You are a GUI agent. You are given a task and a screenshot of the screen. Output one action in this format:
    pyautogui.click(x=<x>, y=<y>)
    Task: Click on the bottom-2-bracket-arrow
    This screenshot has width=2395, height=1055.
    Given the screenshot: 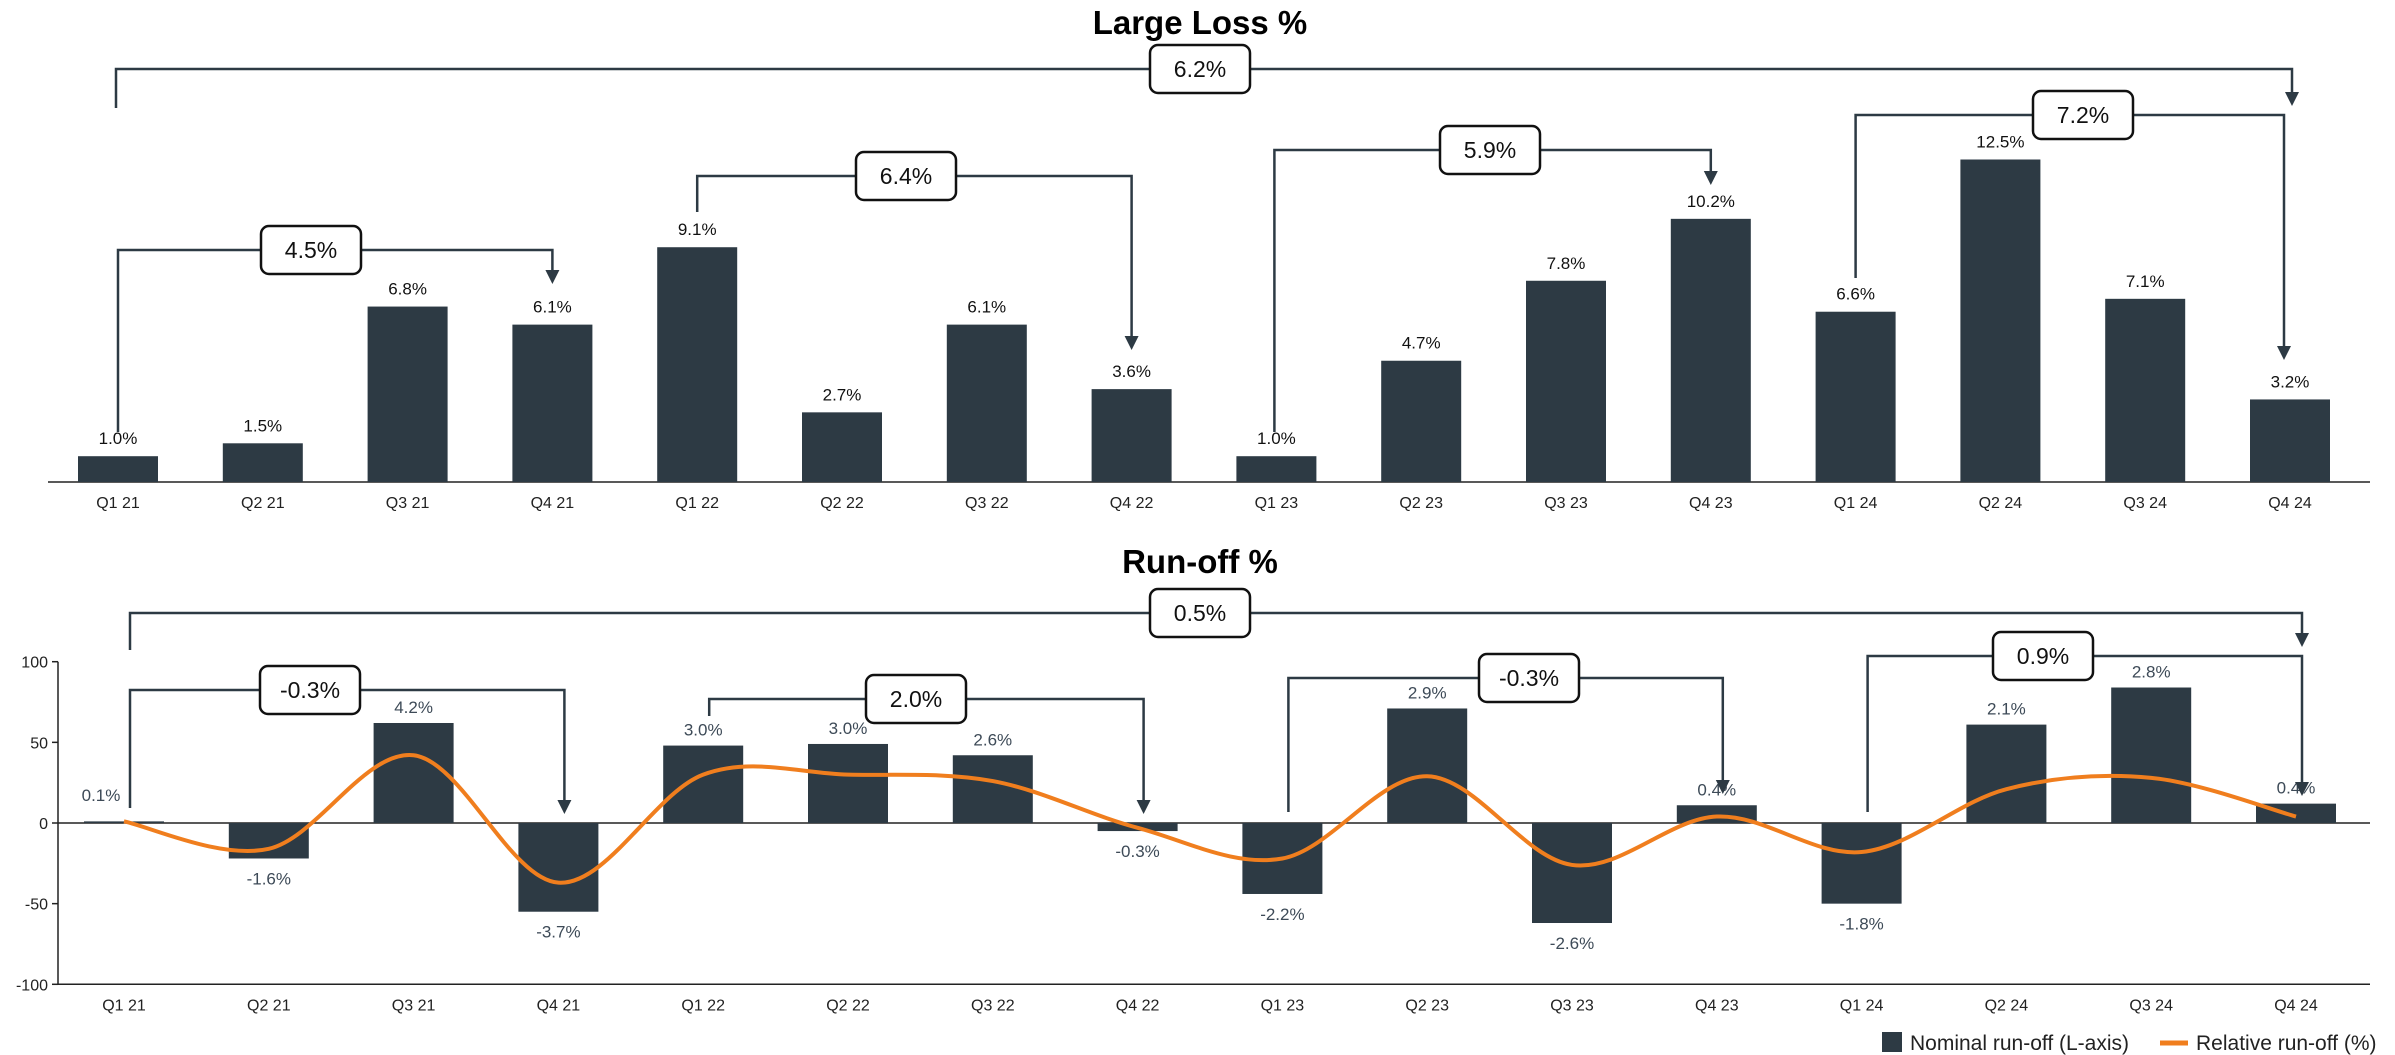 What is the action you would take?
    pyautogui.click(x=1143, y=807)
    